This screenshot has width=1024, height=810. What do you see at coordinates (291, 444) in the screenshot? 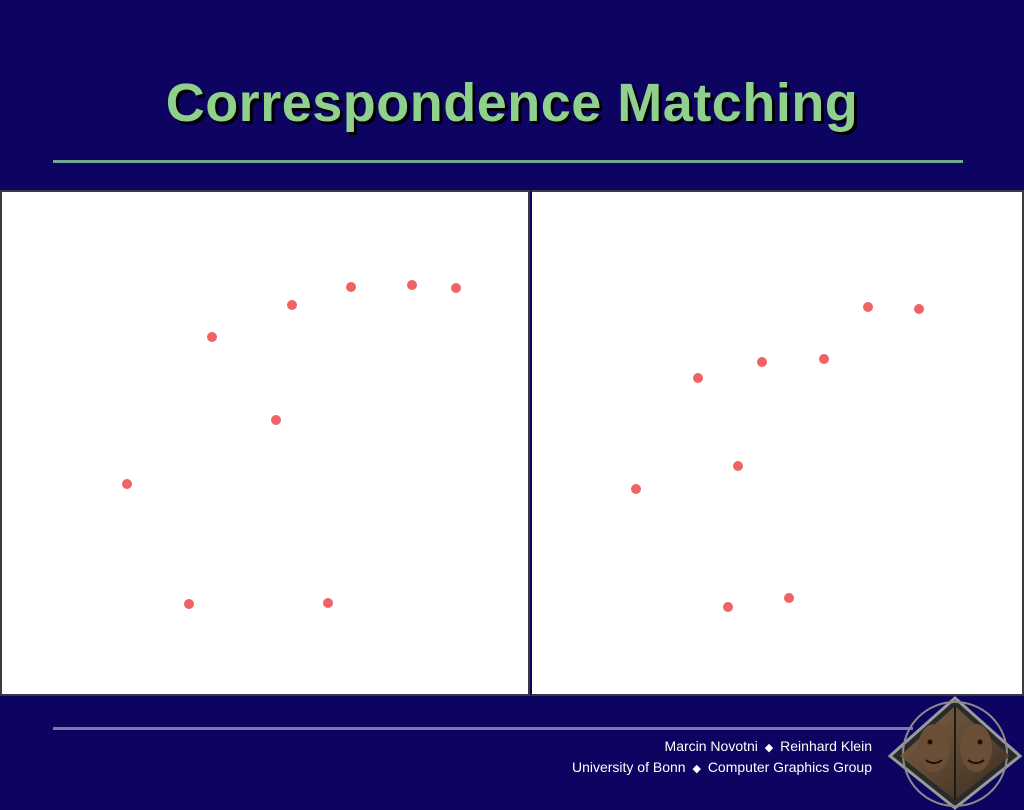
I see `point-set-left` at bounding box center [291, 444].